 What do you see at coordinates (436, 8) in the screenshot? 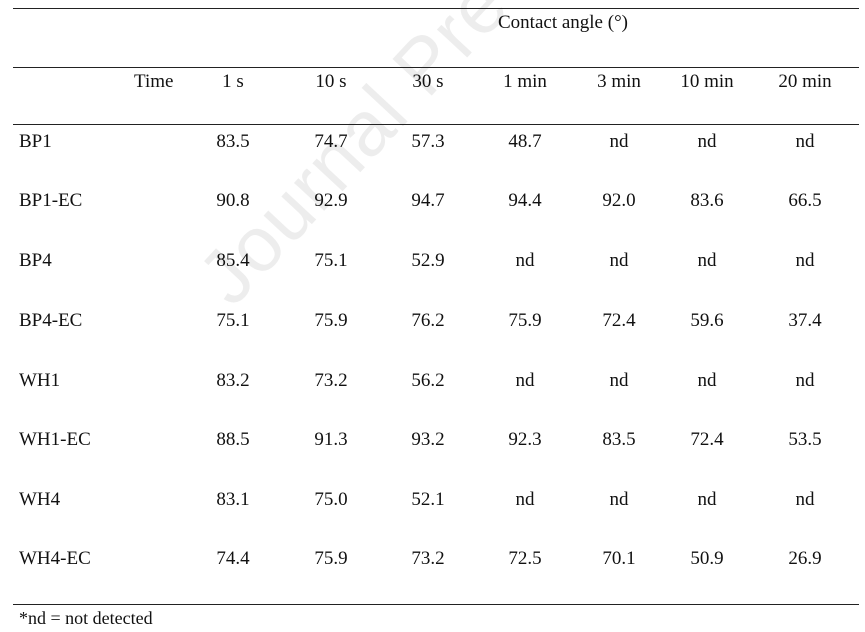
I see `table-top-rule` at bounding box center [436, 8].